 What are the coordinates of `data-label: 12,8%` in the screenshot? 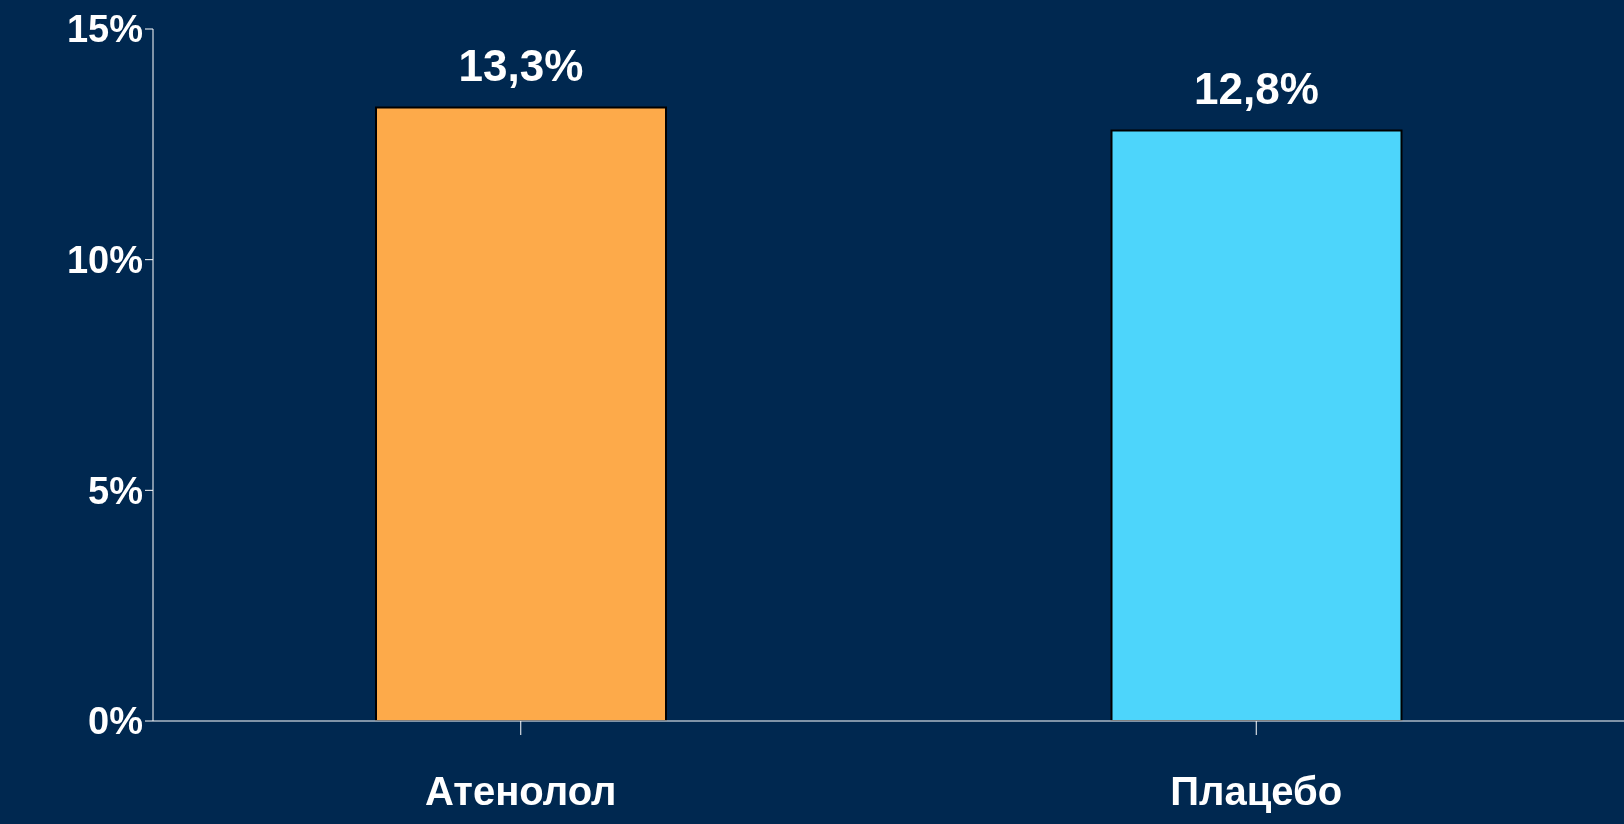 It's located at (1256, 89).